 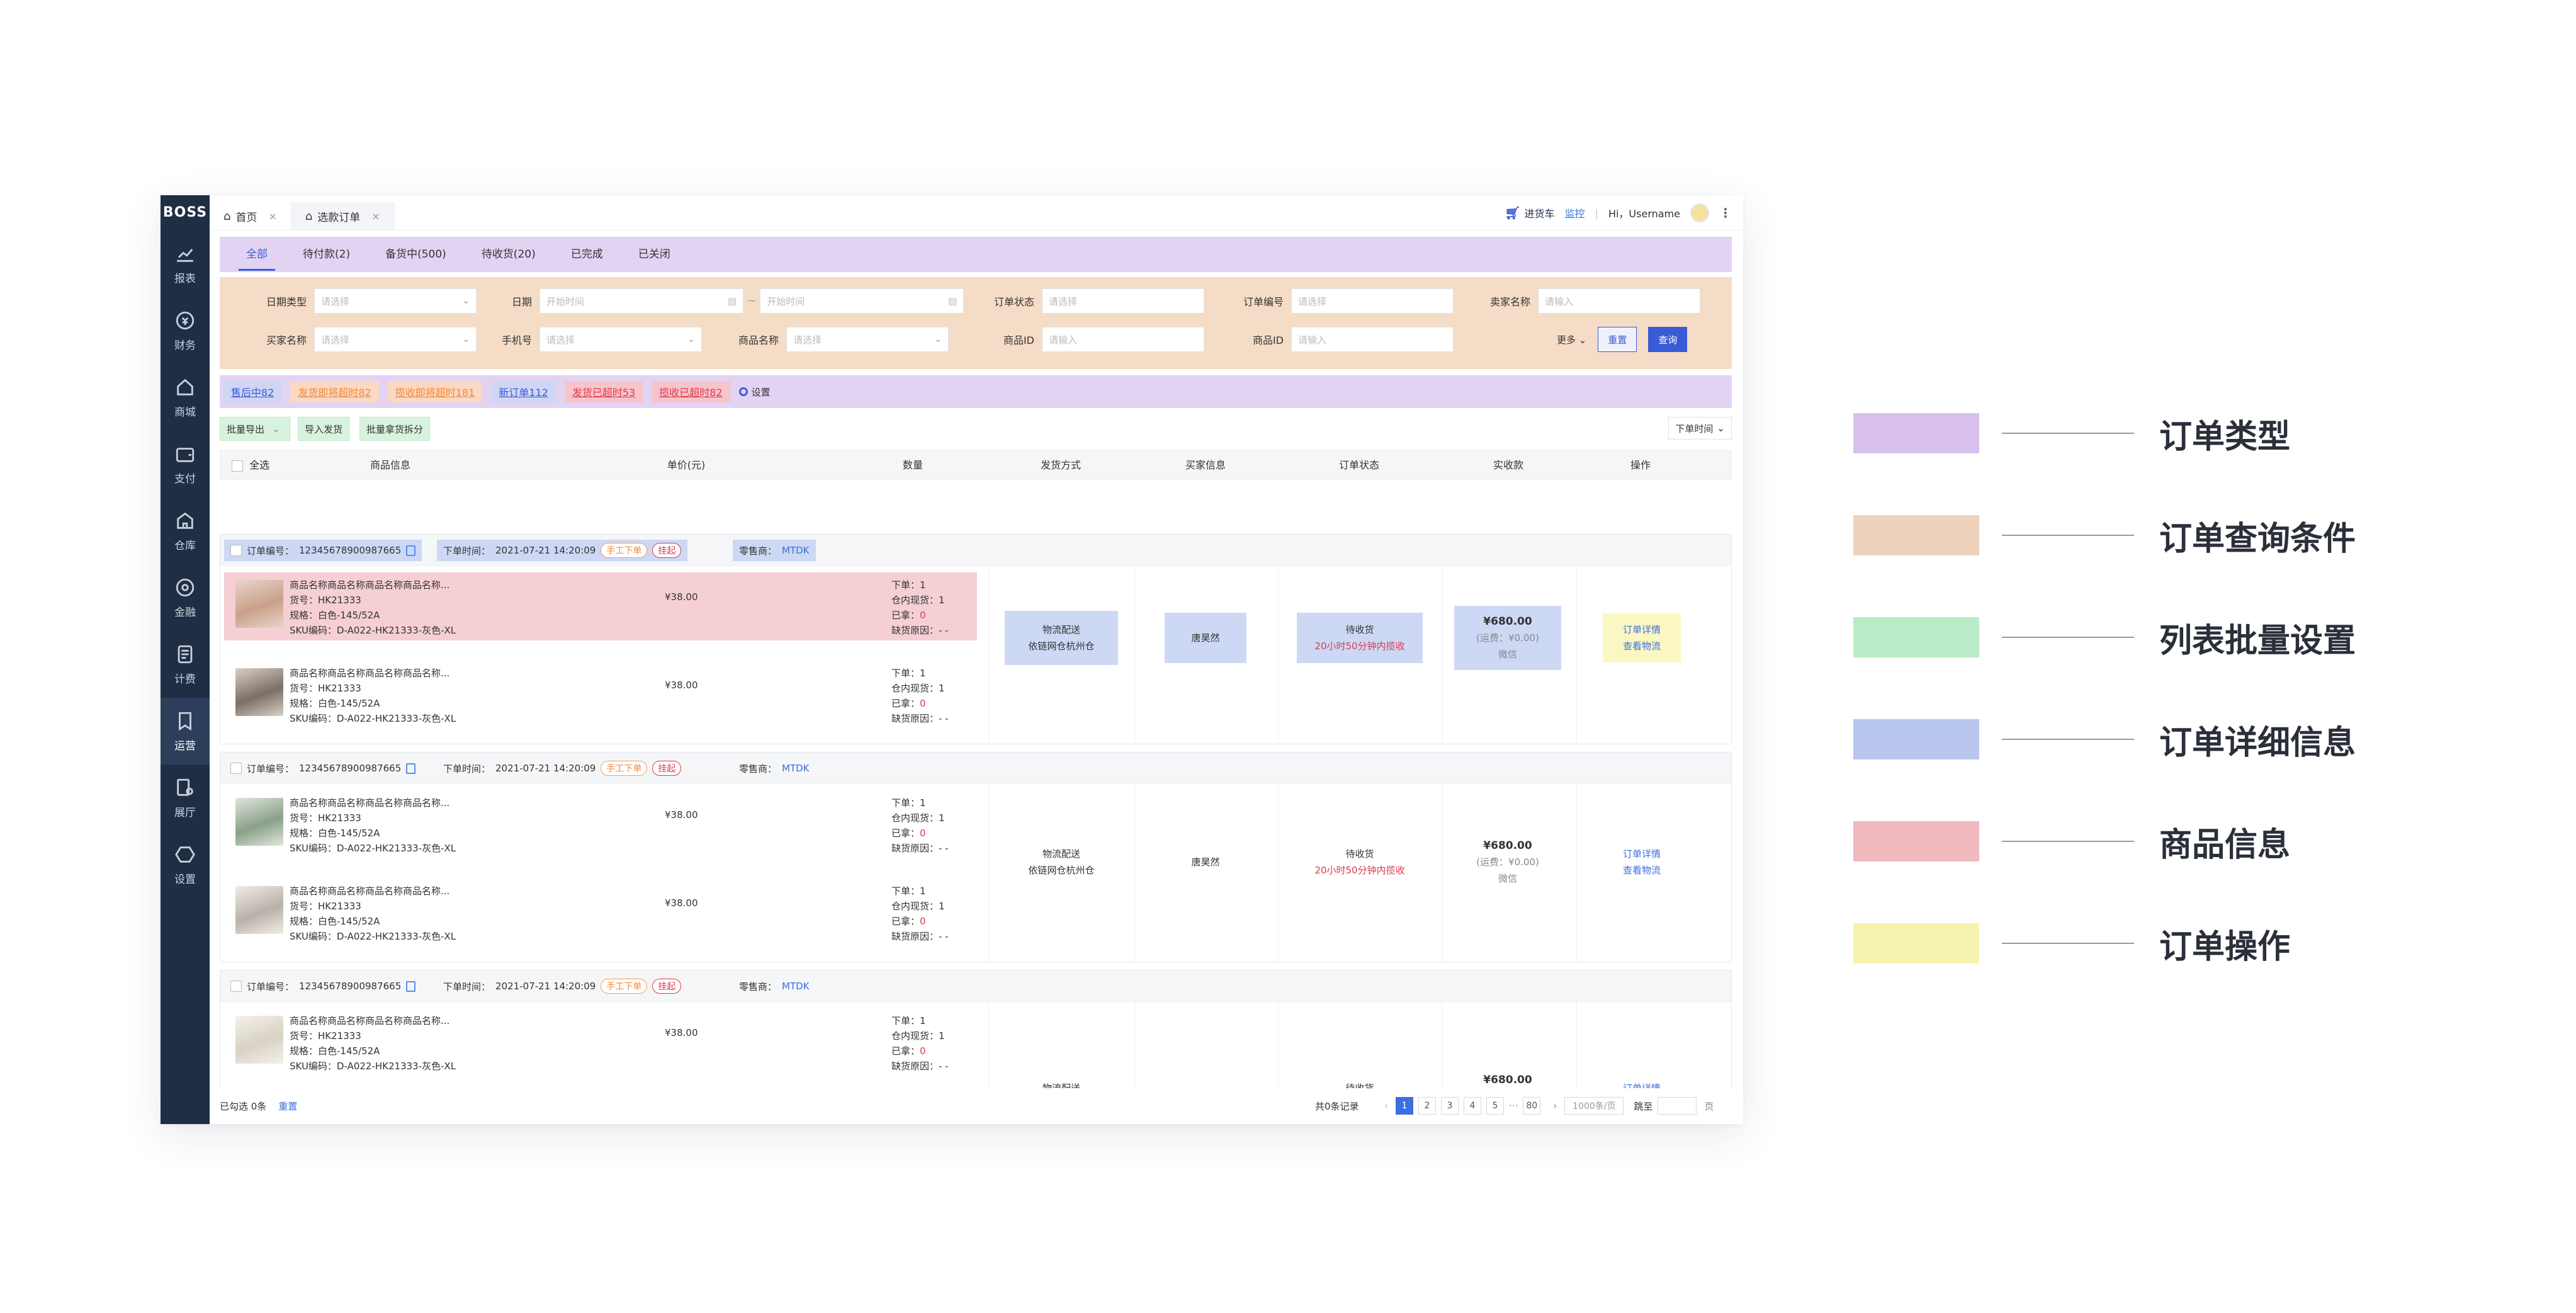 I want to click on nav-item-settings: 设置, so click(x=185, y=864).